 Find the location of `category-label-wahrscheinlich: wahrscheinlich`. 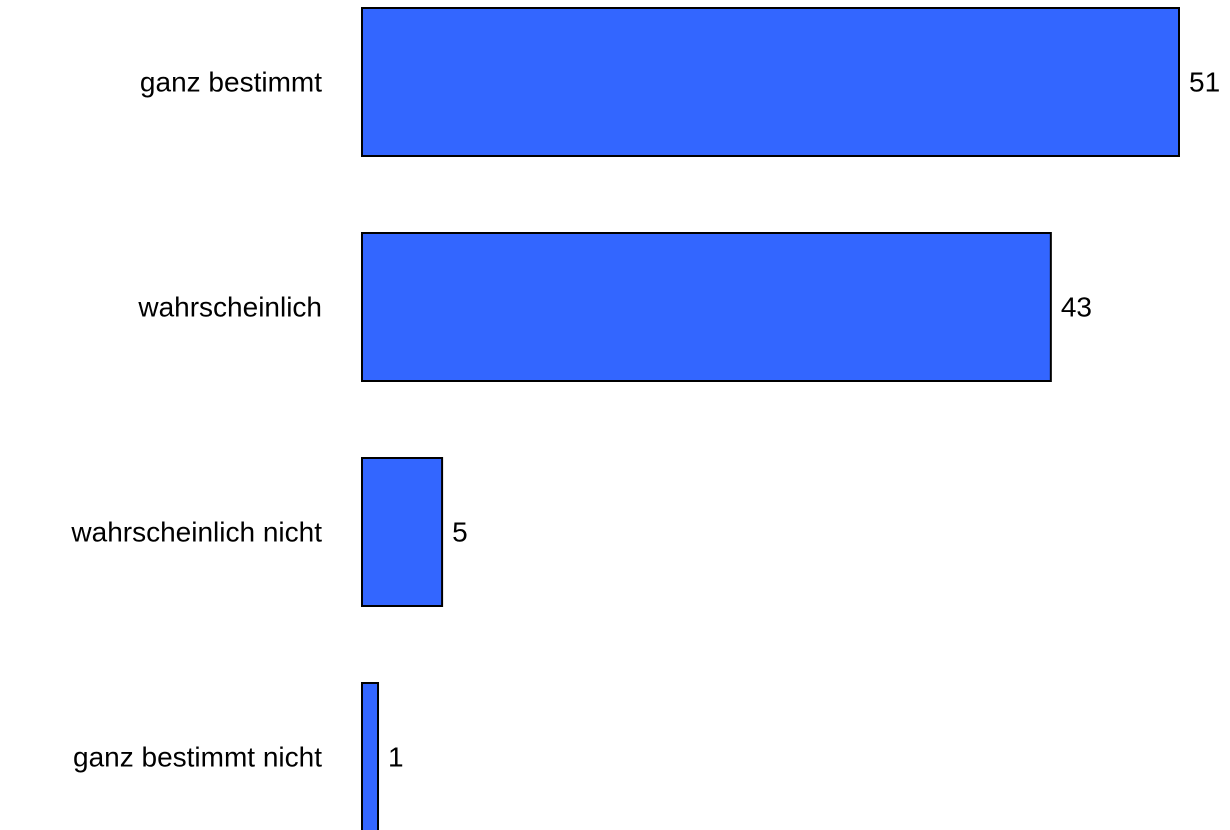

category-label-wahrscheinlich: wahrscheinlich is located at coordinates (229, 307).